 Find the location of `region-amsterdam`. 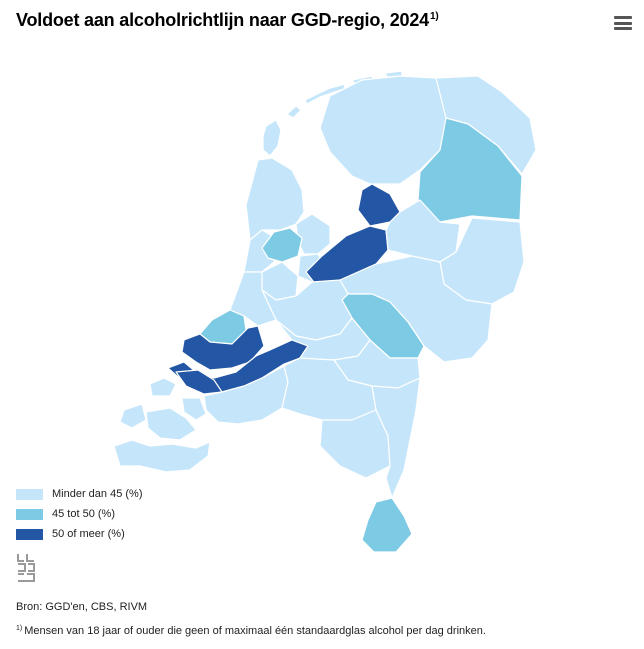

region-amsterdam is located at coordinates (282, 245).